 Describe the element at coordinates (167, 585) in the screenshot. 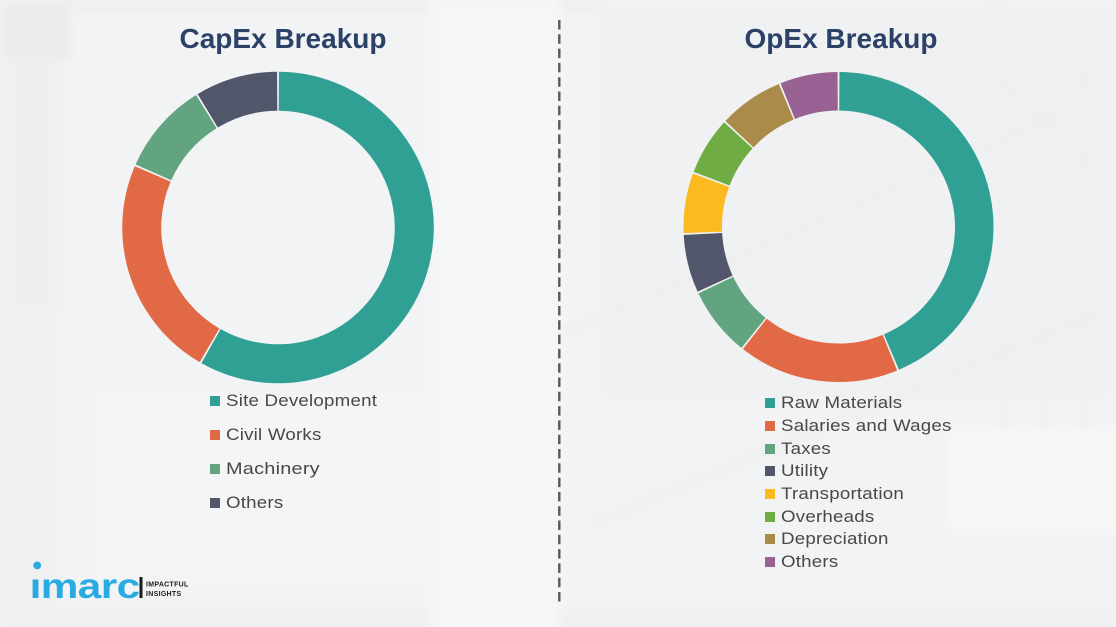

I see `svg-text: IMPACTFUL` at that location.